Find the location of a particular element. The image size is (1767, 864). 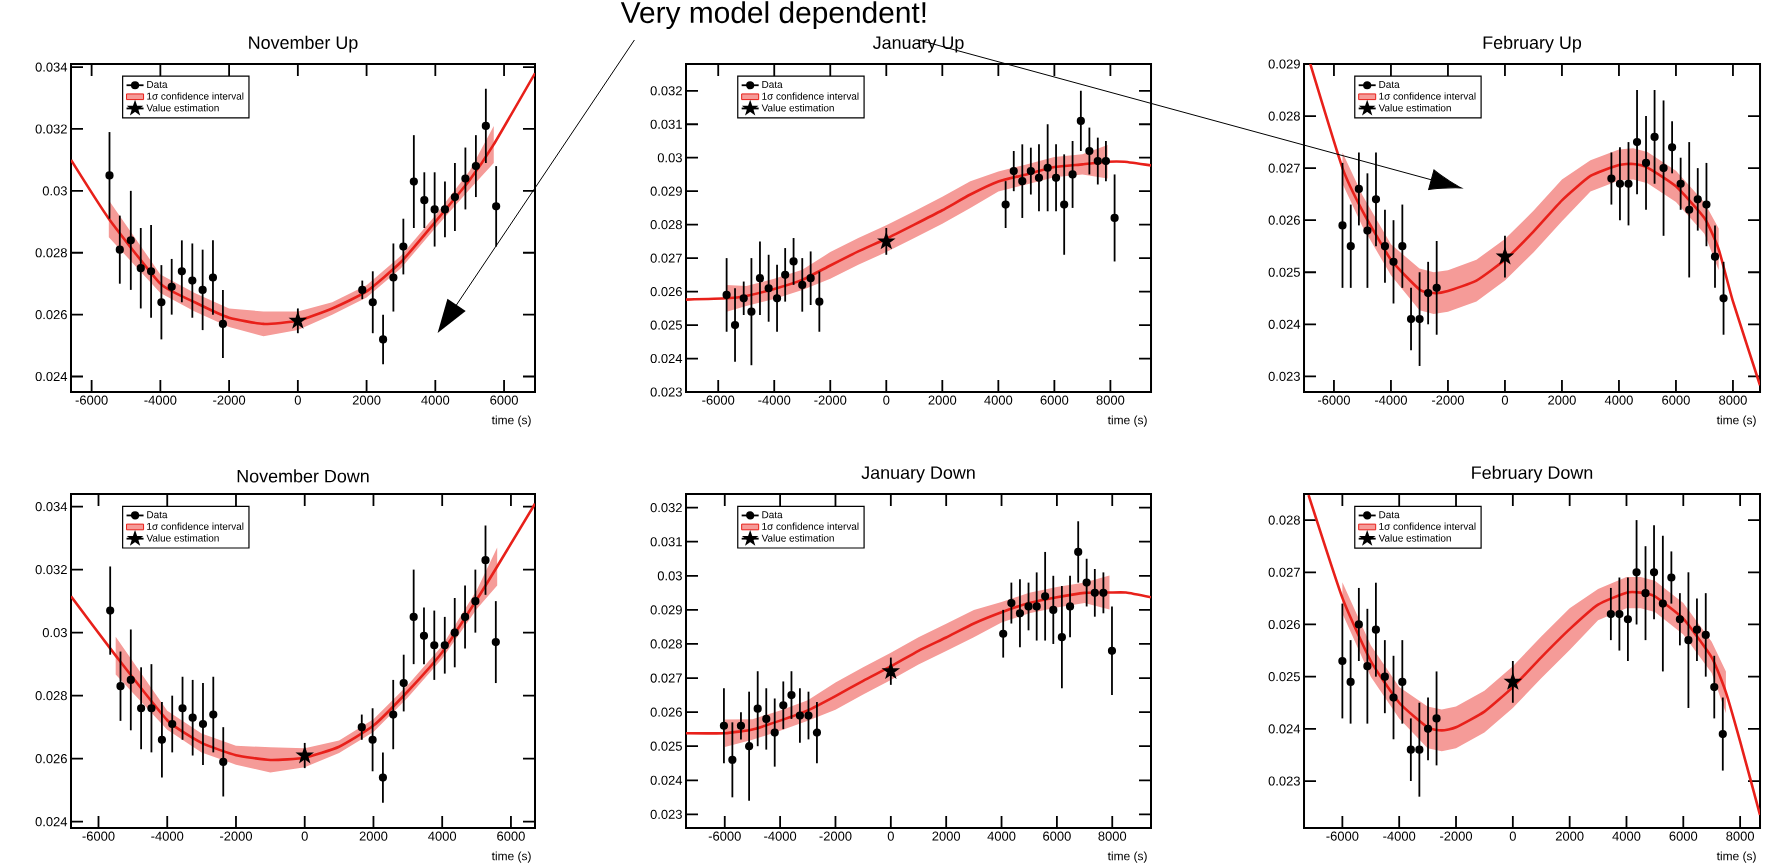

chart-title: January Up is located at coordinates (918, 44).